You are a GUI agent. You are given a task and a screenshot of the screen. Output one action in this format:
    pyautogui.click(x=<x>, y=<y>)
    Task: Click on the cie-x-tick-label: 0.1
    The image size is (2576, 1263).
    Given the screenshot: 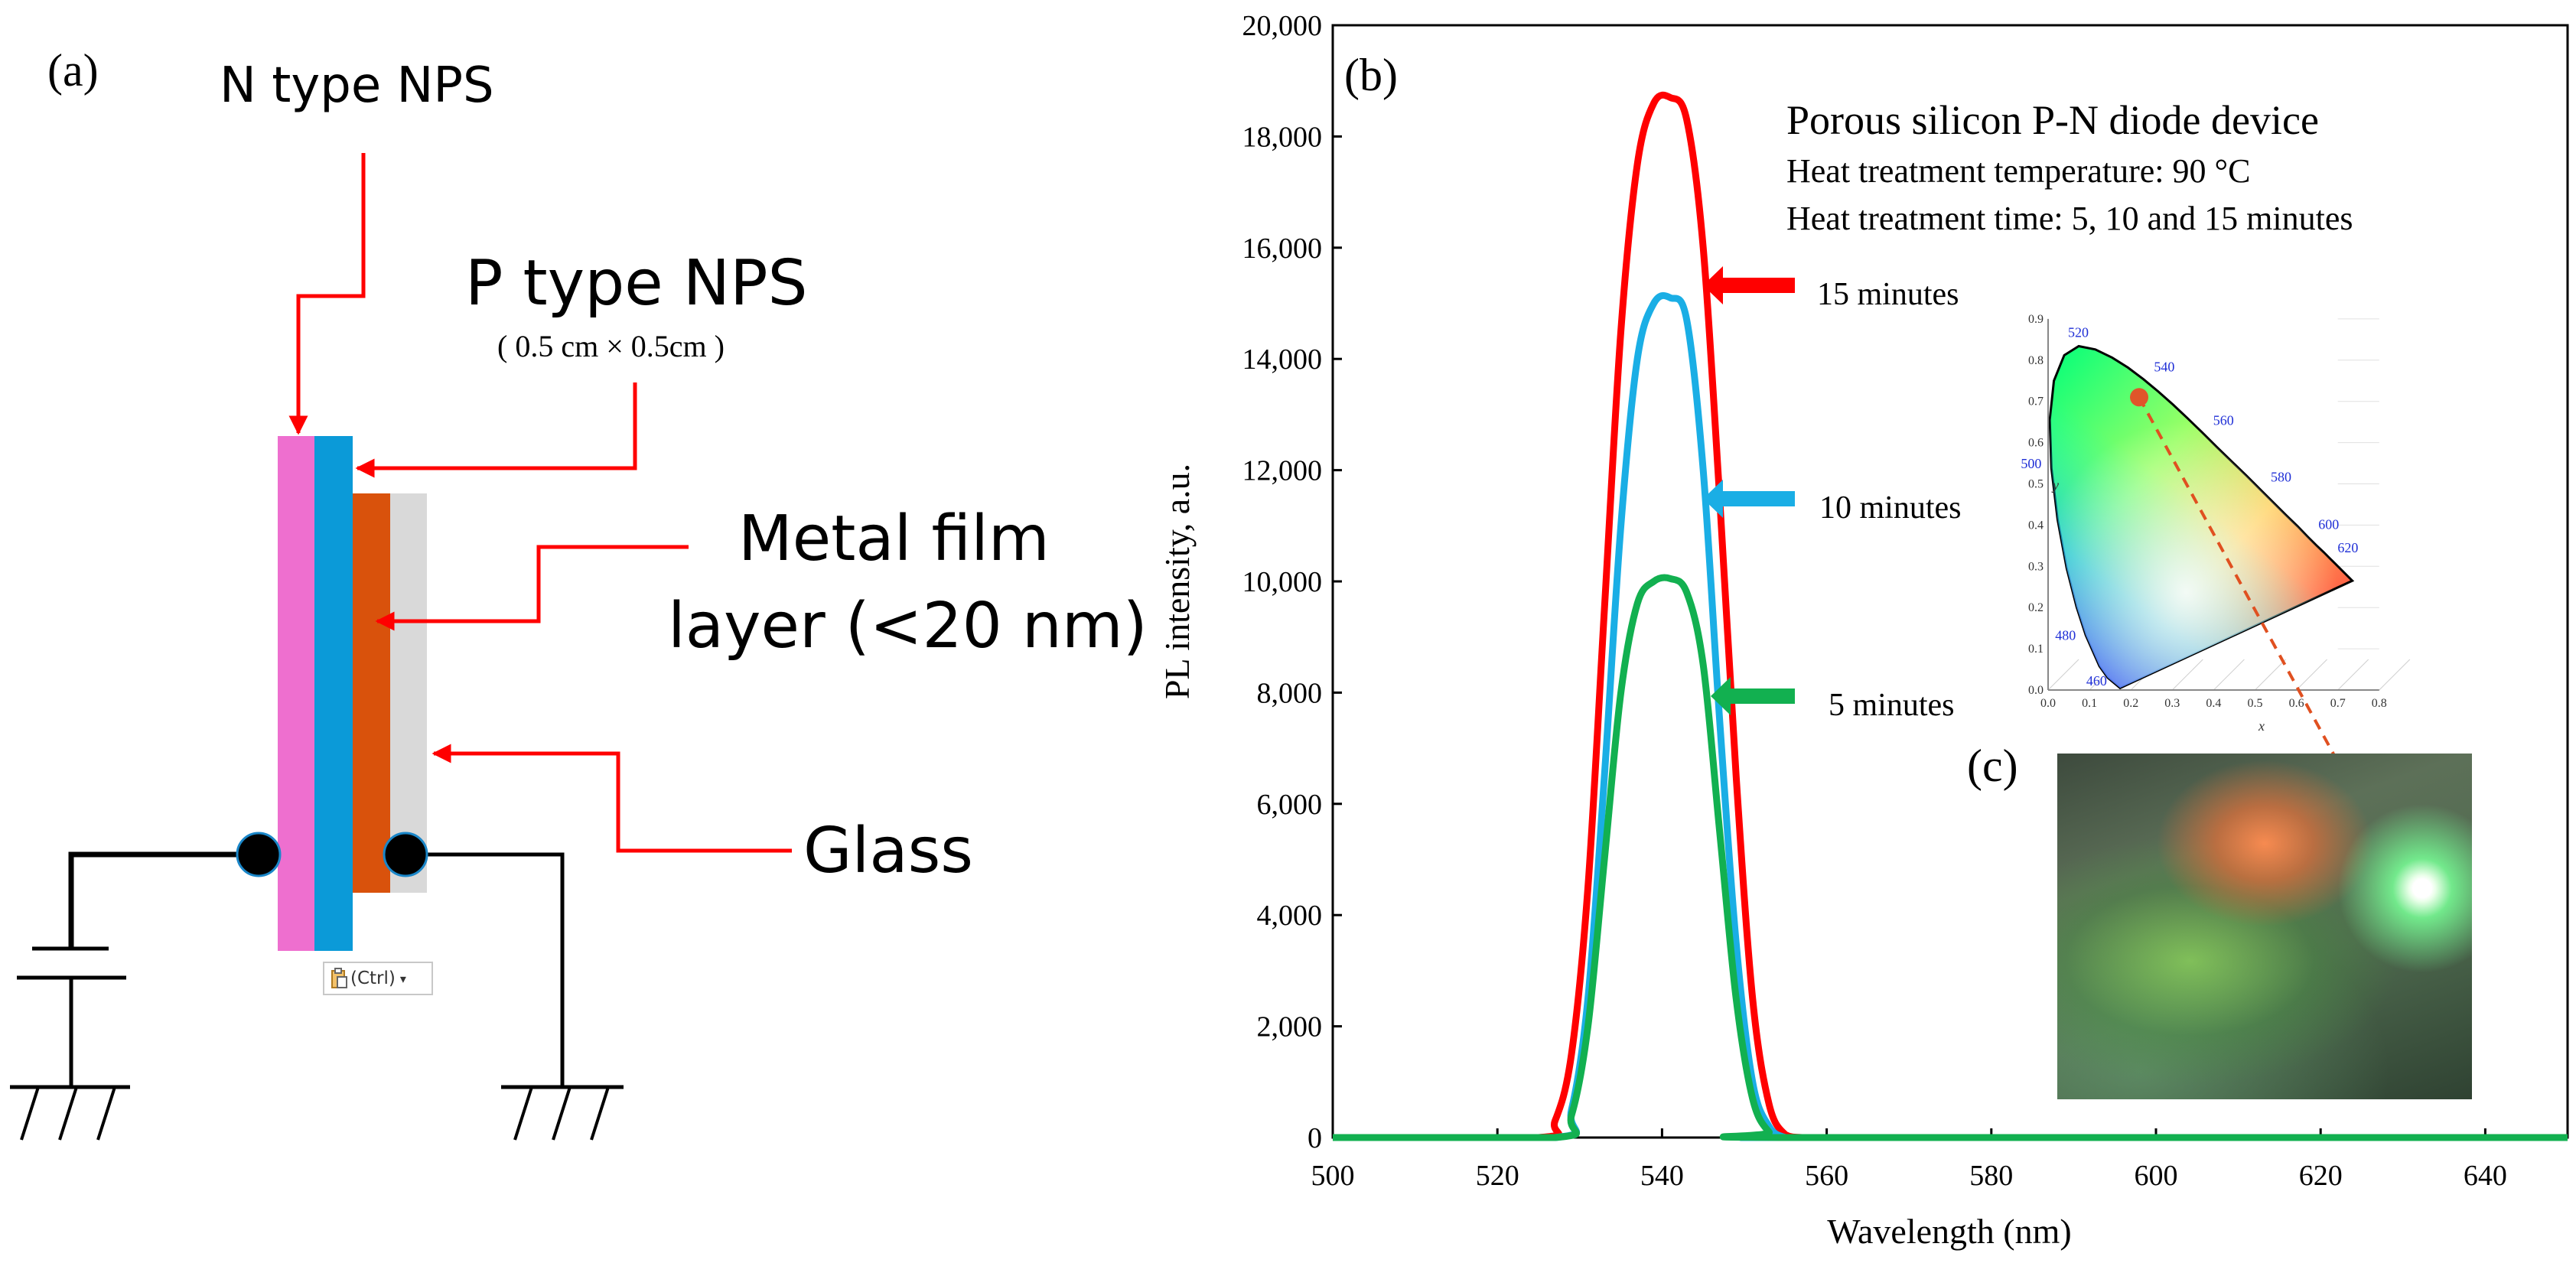 What is the action you would take?
    pyautogui.click(x=2089, y=703)
    